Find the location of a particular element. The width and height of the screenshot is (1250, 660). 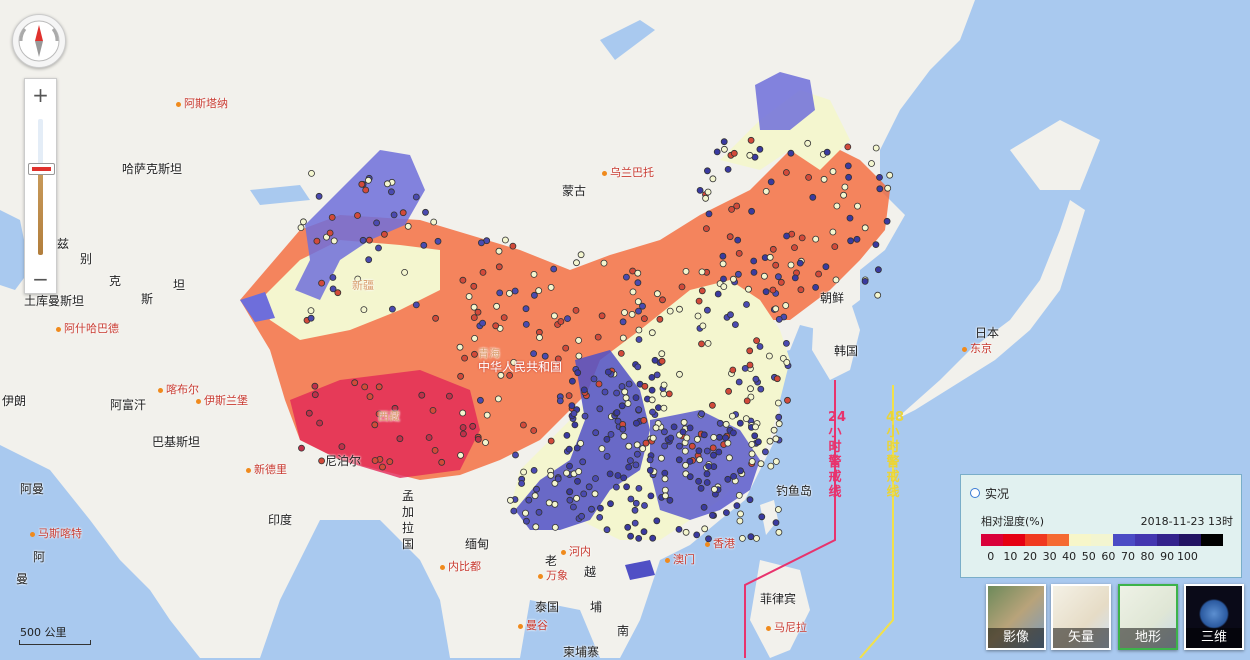

zoom-out-button: − is located at coordinates (40, 279).